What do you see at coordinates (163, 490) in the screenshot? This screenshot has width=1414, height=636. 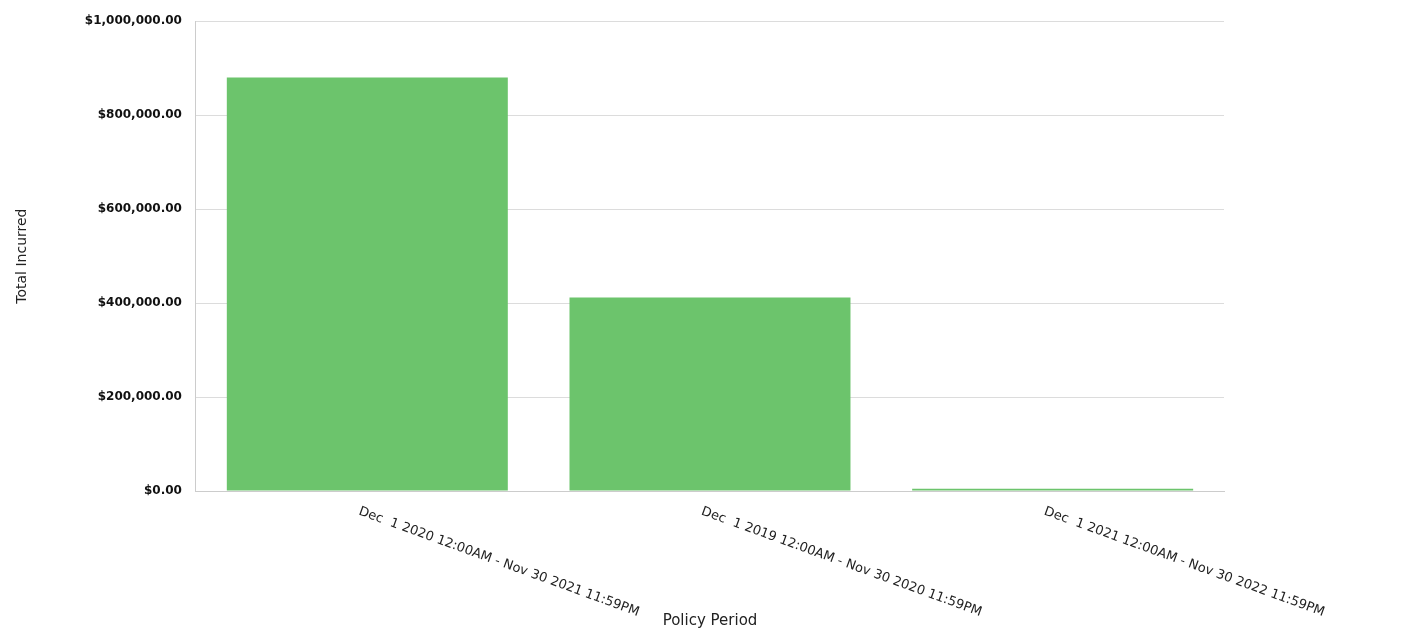 I see `y-tick-label: $0.00` at bounding box center [163, 490].